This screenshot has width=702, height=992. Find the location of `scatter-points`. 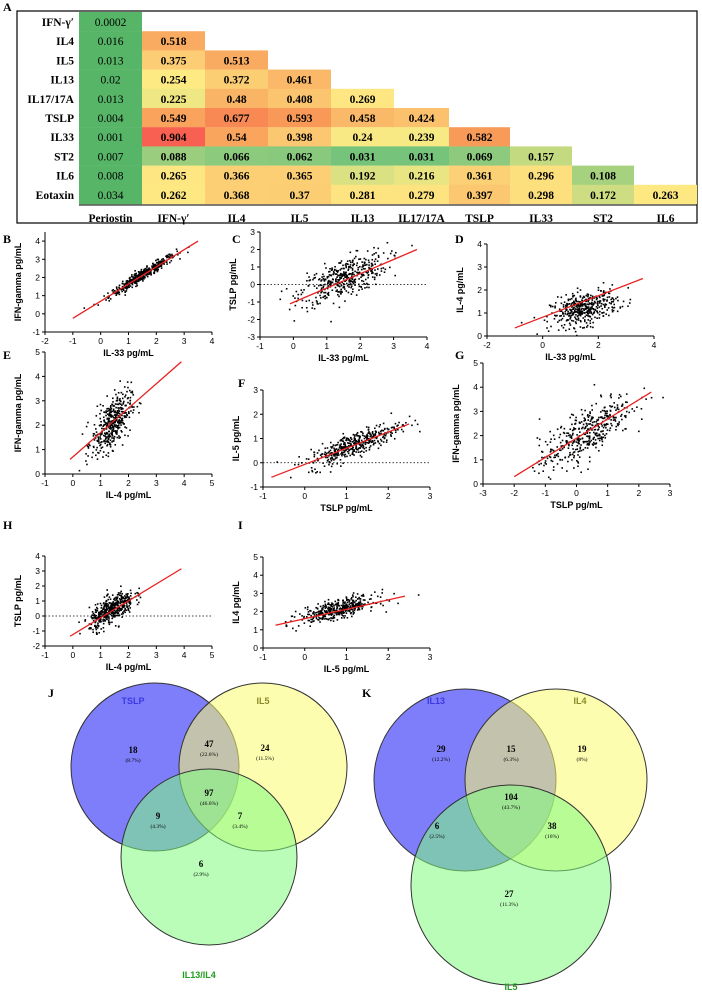

scatter-points is located at coordinates (348, 445).